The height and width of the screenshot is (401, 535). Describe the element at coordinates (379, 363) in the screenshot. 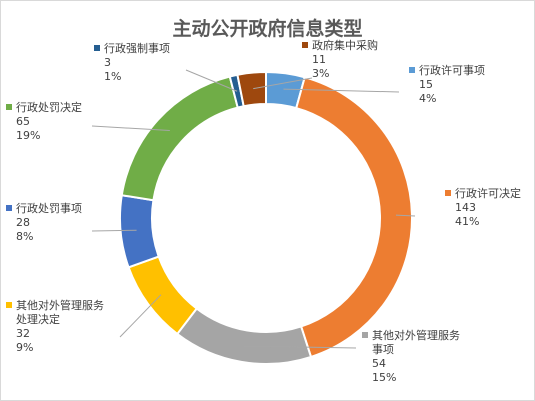

I see `value-label-3: 54` at that location.